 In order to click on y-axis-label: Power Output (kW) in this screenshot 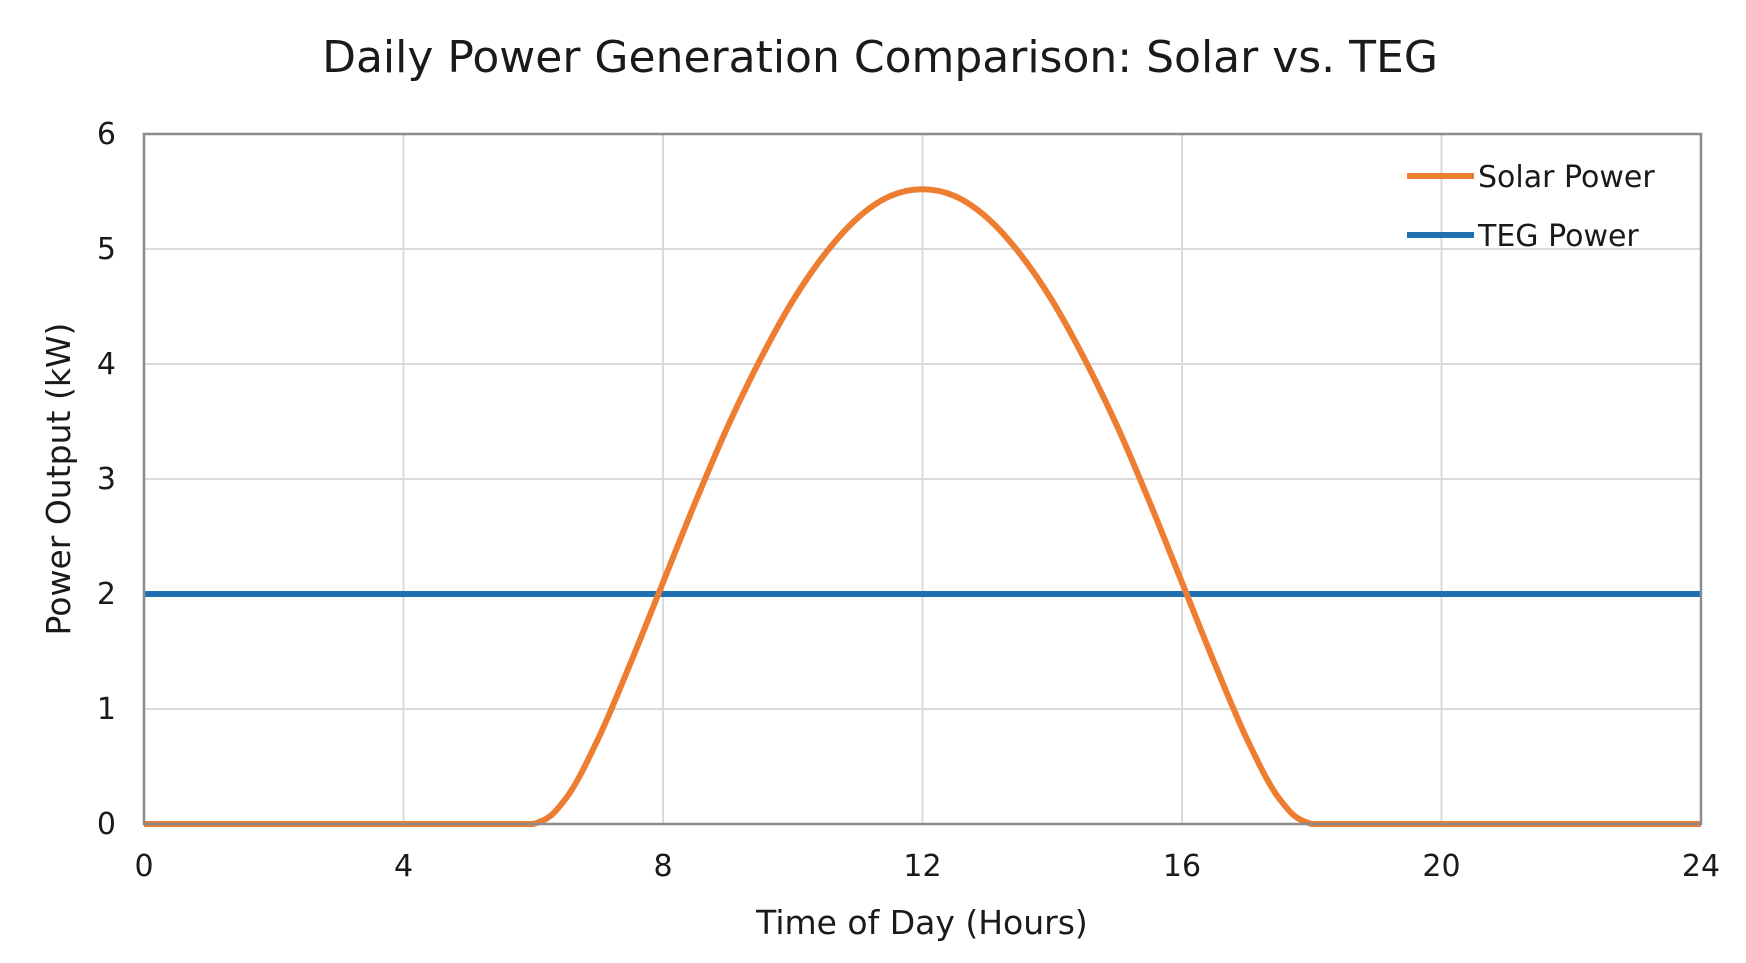, I will do `click(58, 479)`.